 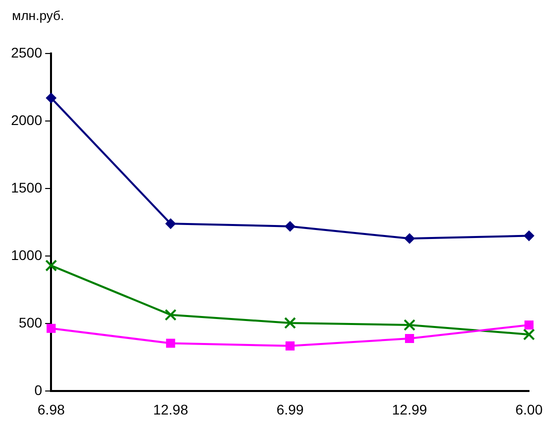 What do you see at coordinates (39, 16) in the screenshot?
I see `y-axis-title: млн.руб.` at bounding box center [39, 16].